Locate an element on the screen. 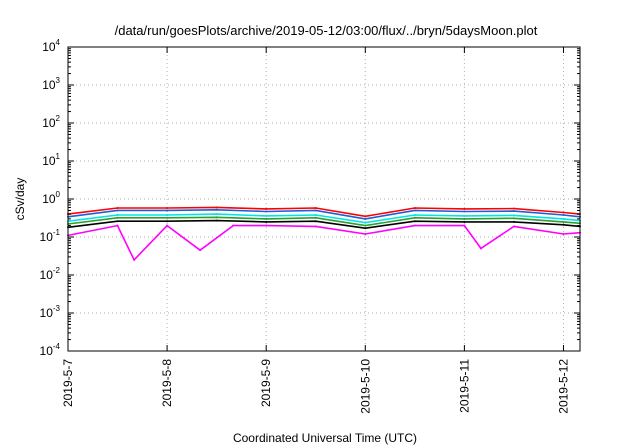 The height and width of the screenshot is (448, 640). y-tick-label: 10⁻² is located at coordinates (50, 274).